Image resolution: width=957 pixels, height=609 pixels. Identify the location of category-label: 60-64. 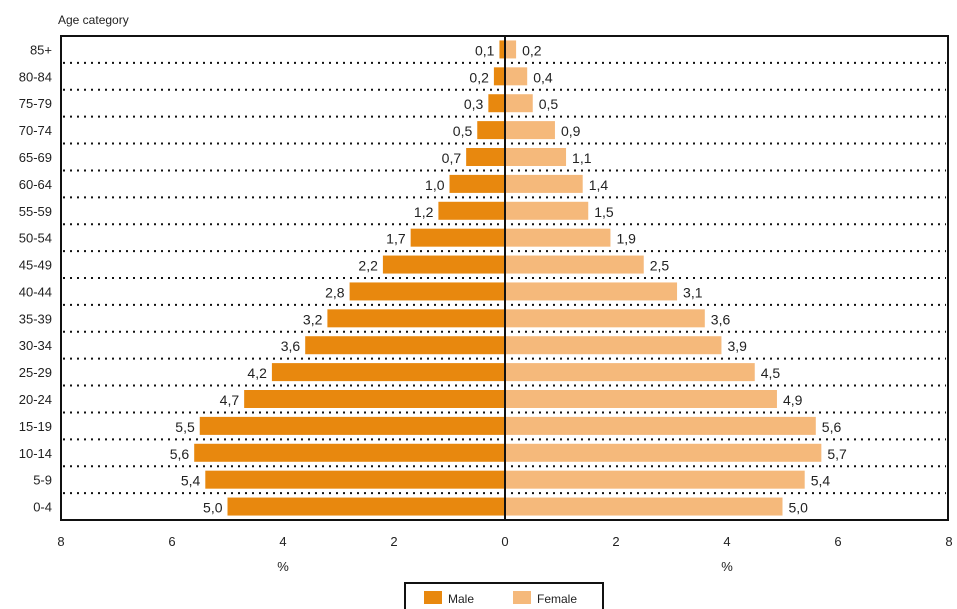
(35, 184).